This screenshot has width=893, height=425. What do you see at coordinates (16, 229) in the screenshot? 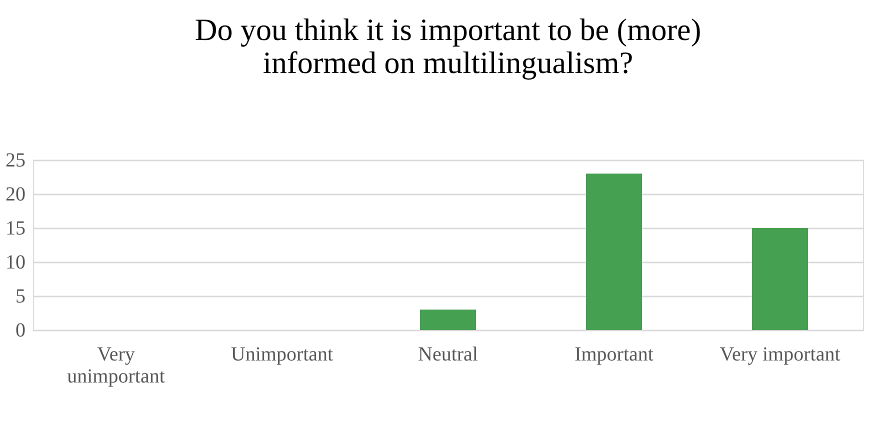
I see `y-tick-label: 15` at bounding box center [16, 229].